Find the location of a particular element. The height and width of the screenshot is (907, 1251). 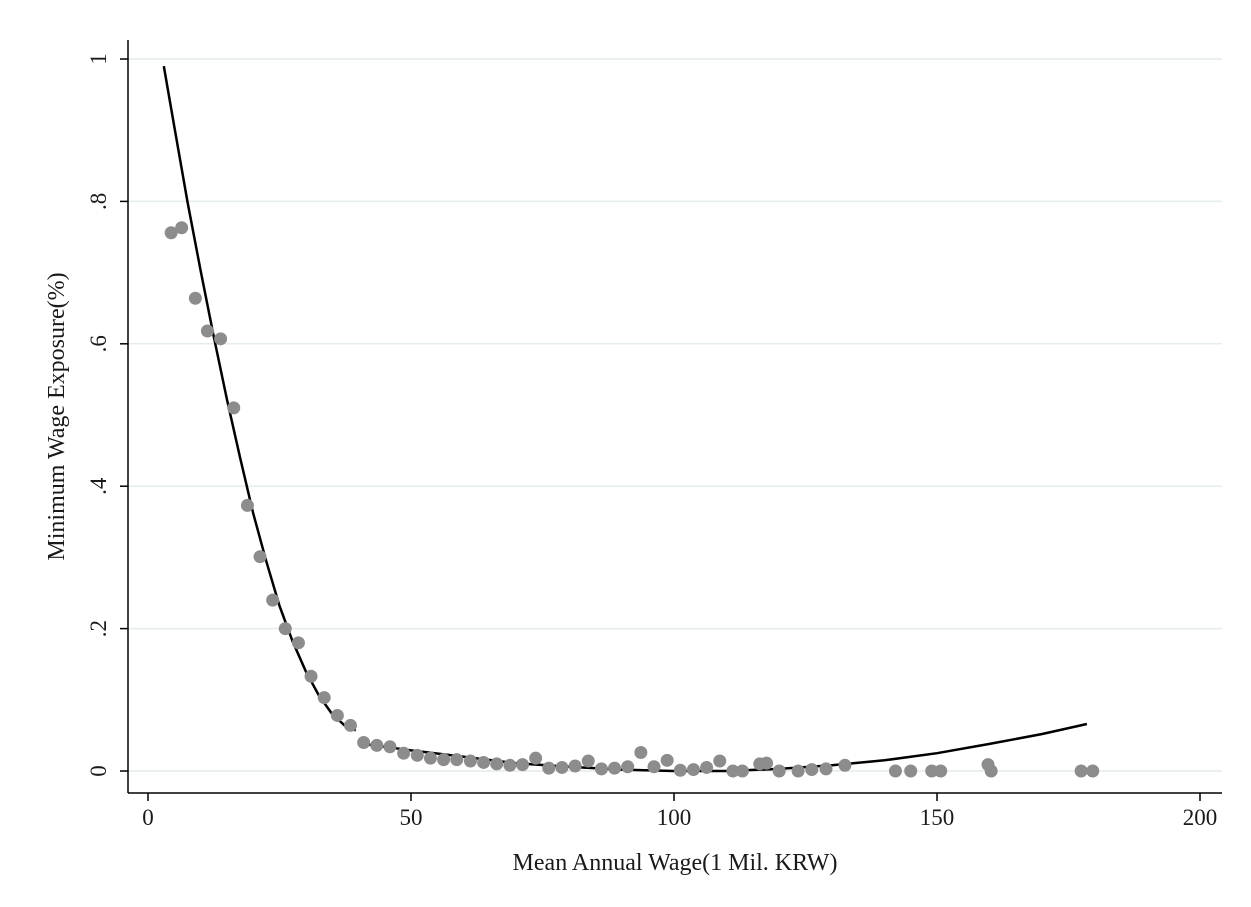

x-tick-label: 100 is located at coordinates (674, 817).